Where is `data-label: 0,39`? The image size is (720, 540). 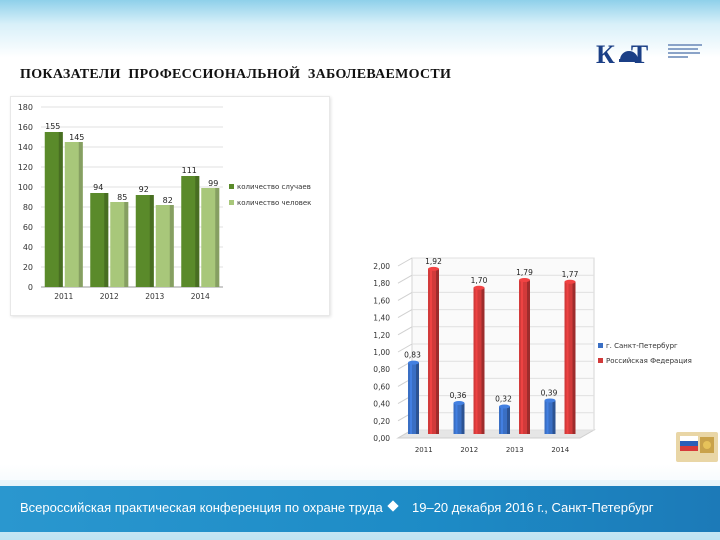
data-label: 0,39 is located at coordinates (549, 392).